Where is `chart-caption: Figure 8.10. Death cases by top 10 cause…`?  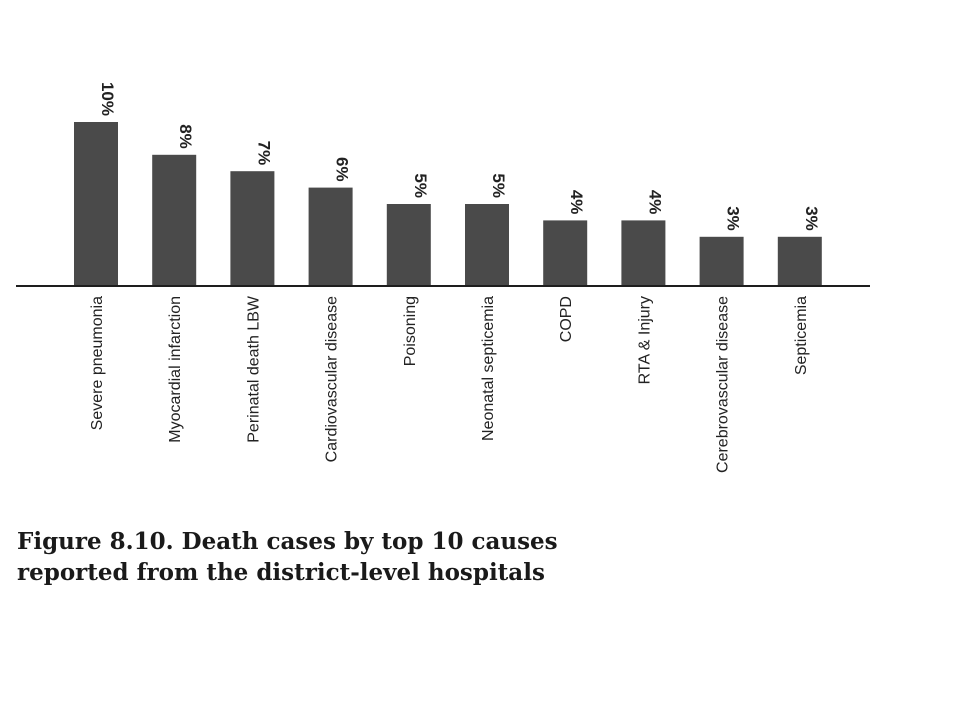
chart-caption: Figure 8.10. Death cases by top 10 cause… is located at coordinates (287, 557).